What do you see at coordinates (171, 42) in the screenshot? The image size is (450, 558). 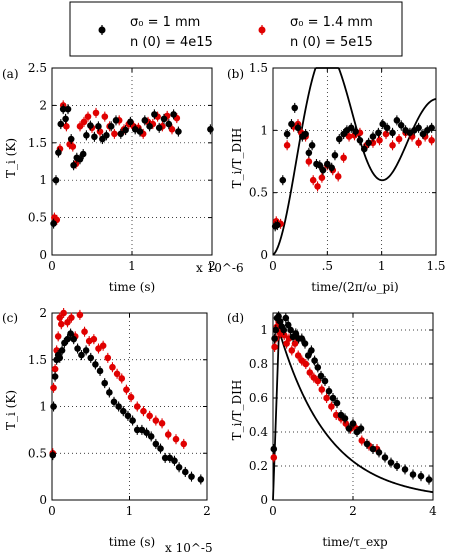 I see `legend-label-1-line2: n (0) = 4e15` at bounding box center [171, 42].